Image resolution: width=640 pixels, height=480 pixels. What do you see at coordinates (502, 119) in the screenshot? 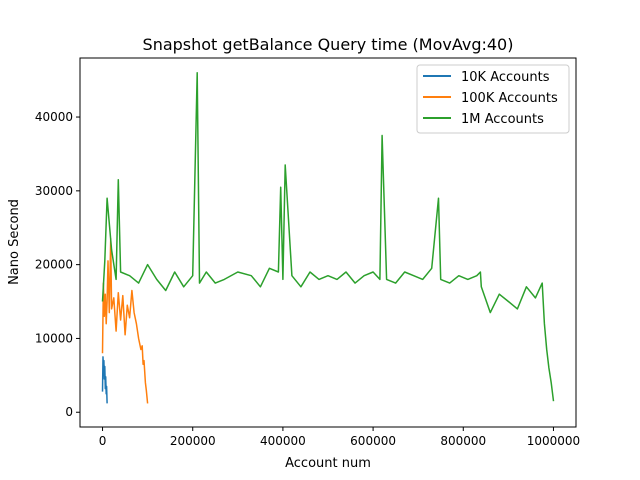
I see `legend-label-2: 1M Accounts` at bounding box center [502, 119].